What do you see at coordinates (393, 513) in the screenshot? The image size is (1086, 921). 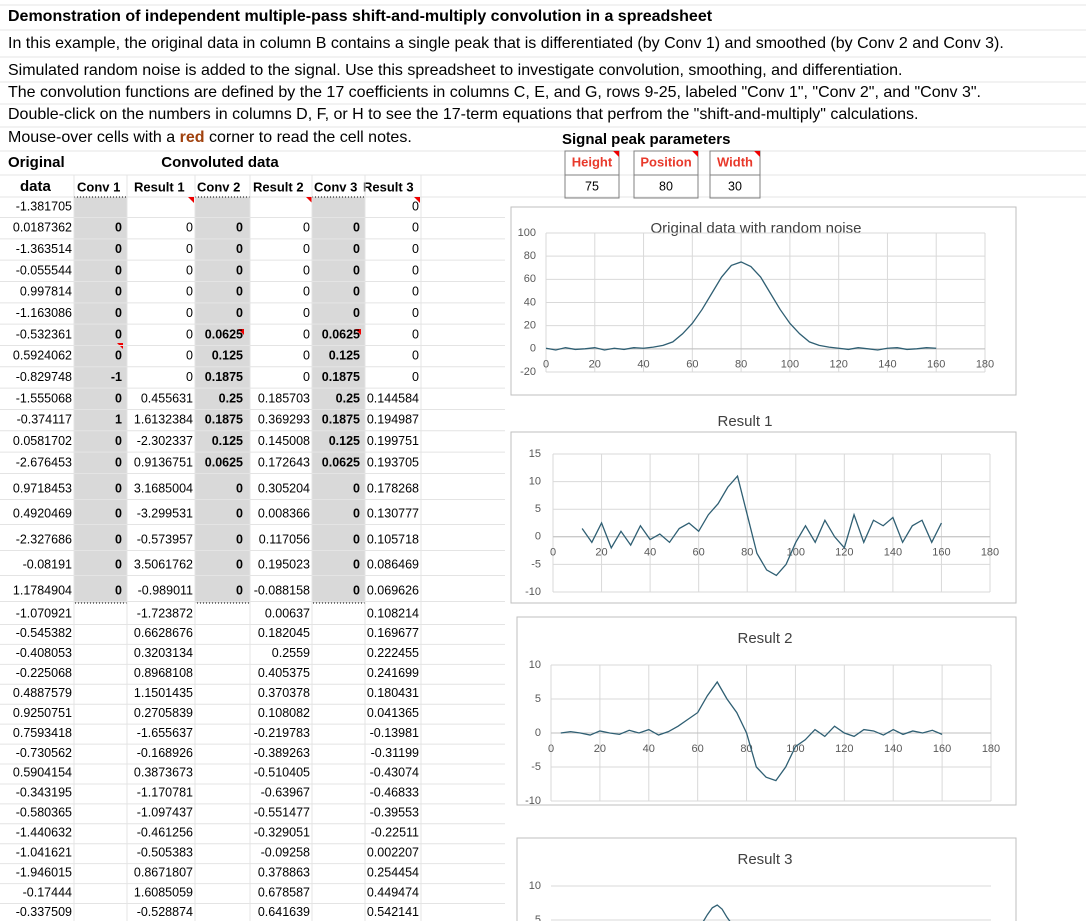 I see `data-cell: 0.130777` at bounding box center [393, 513].